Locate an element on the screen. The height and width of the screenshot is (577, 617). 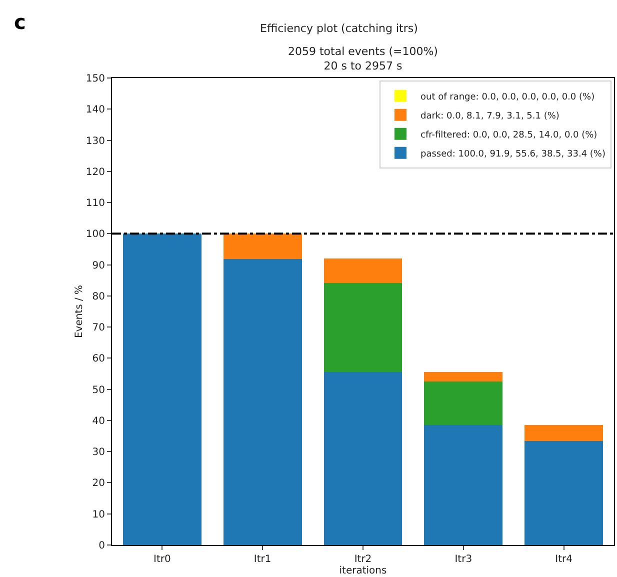
x-tick-label: Itr3 is located at coordinates (463, 559).